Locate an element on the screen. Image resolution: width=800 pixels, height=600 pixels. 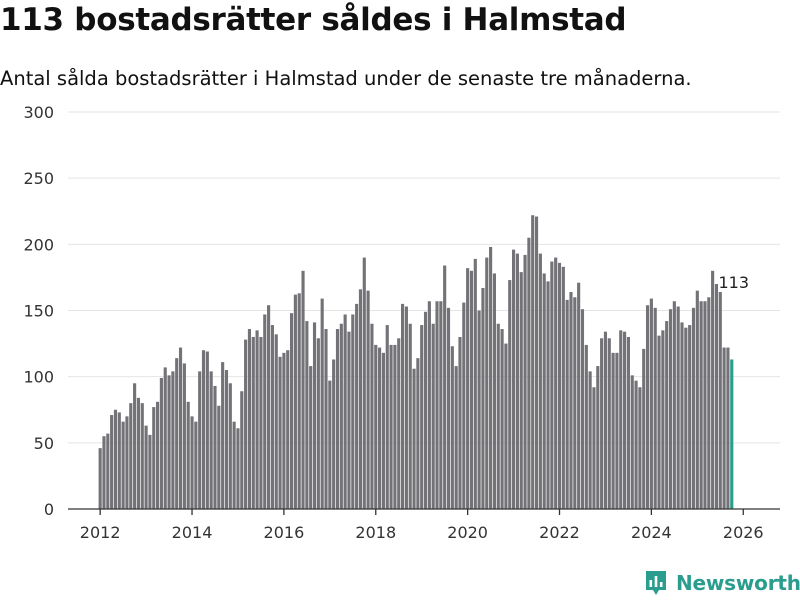
x-tick-label: 2012 is located at coordinates (100, 532).